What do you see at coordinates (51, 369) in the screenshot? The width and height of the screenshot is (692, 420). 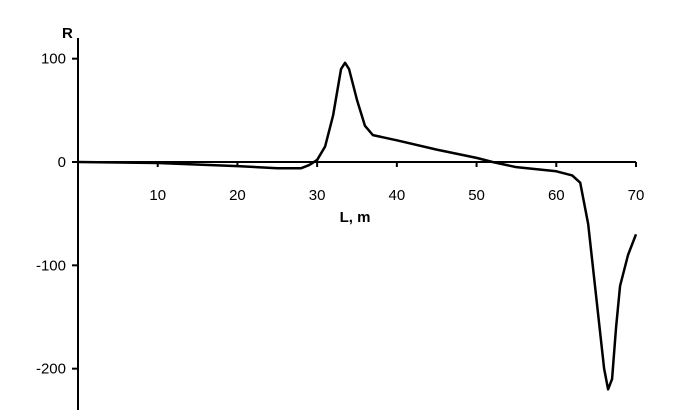 I see `y-tick-label: -200` at bounding box center [51, 369].